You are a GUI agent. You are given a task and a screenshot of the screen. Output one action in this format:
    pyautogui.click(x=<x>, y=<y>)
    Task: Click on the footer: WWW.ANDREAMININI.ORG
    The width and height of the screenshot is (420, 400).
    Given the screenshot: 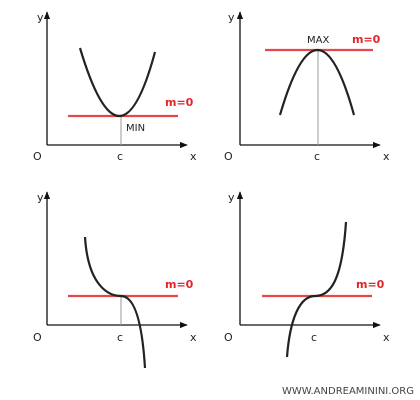 What is the action you would take?
    pyautogui.click(x=348, y=391)
    